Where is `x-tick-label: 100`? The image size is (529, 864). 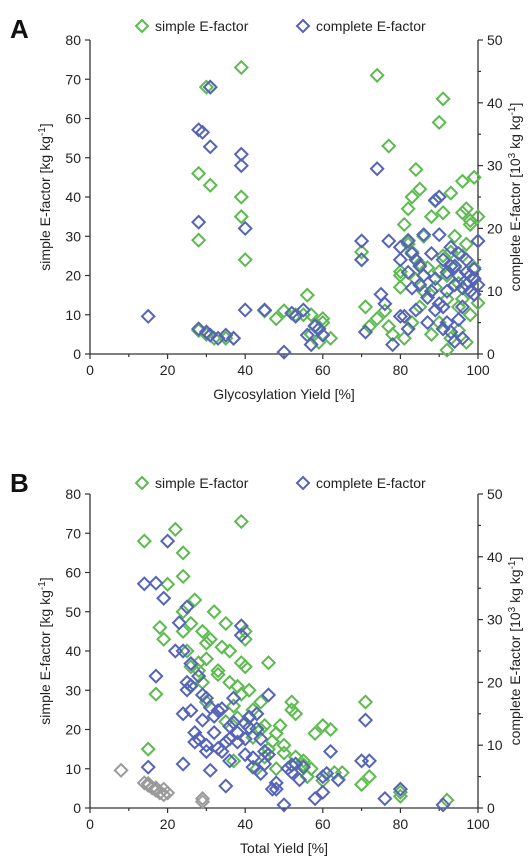 x-tick-label: 100 is located at coordinates (478, 370).